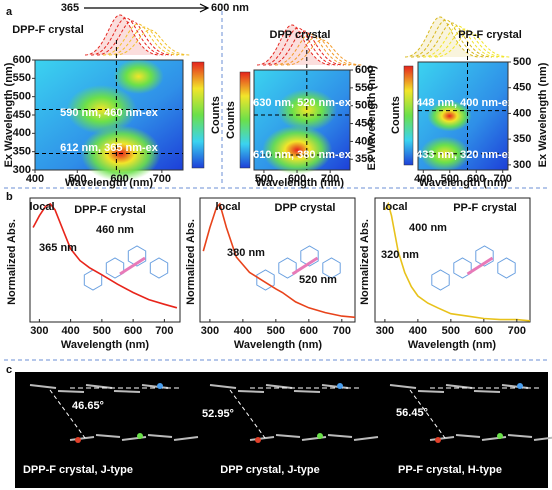 Image resolution: width=552 pixels, height=490 pixels. Describe the element at coordinates (480, 266) in the screenshot. I see `transition-arrow` at that location.